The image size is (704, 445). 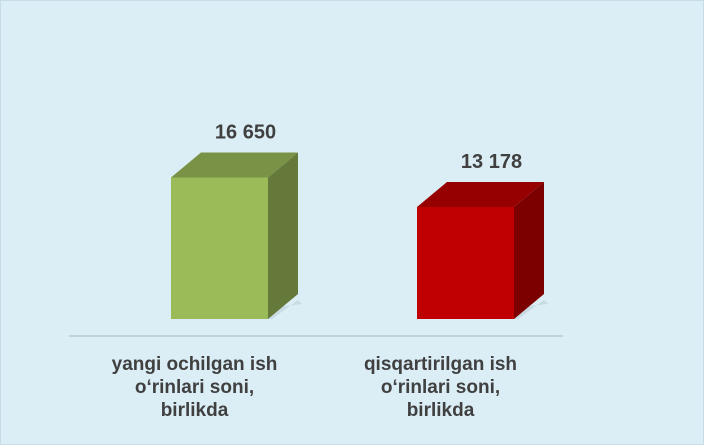 I want to click on value-label: 16 650, so click(x=245, y=132).